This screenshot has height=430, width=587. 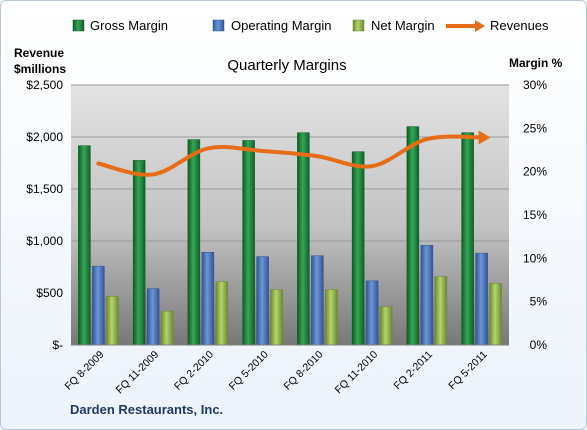 I want to click on chart-title: Quarterly Margins, so click(x=286, y=65).